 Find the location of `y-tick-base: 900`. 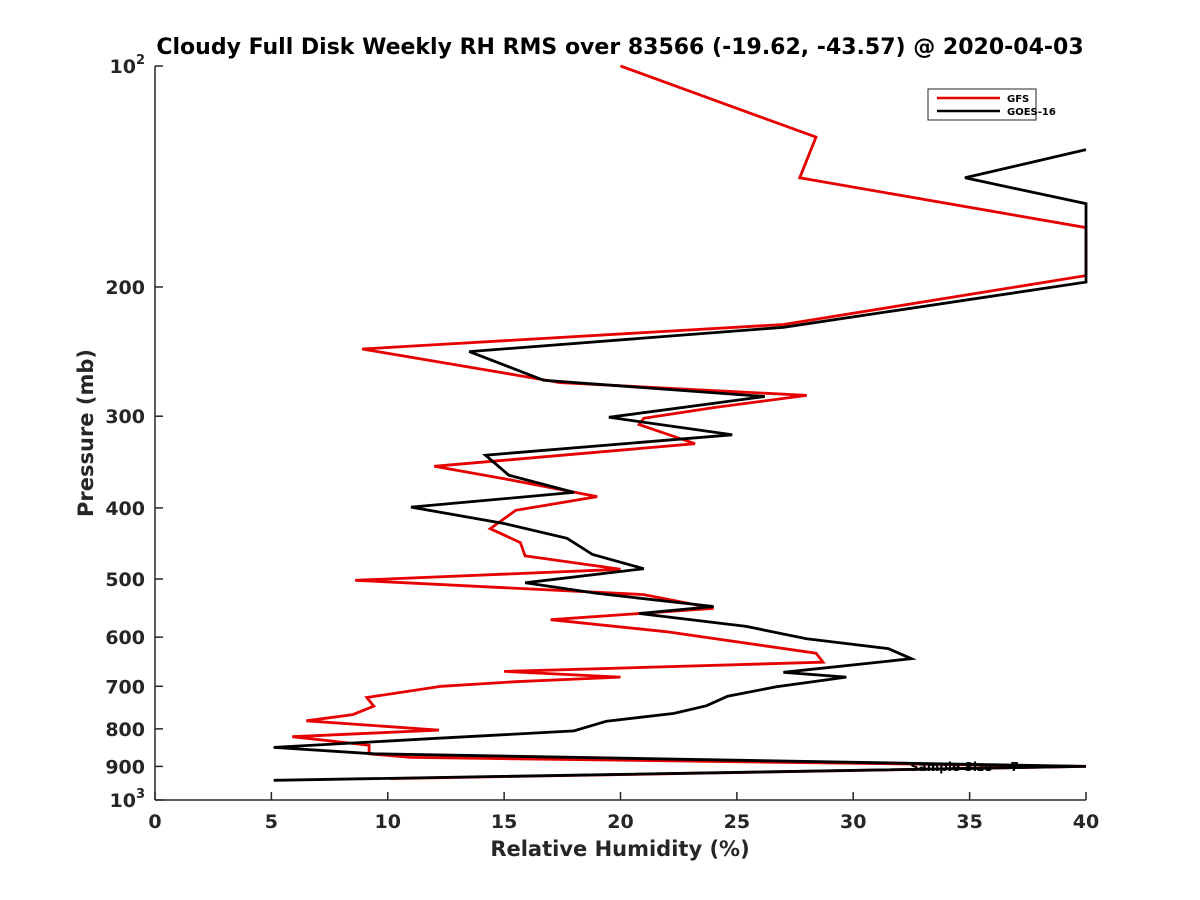

y-tick-base: 900 is located at coordinates (125, 767).